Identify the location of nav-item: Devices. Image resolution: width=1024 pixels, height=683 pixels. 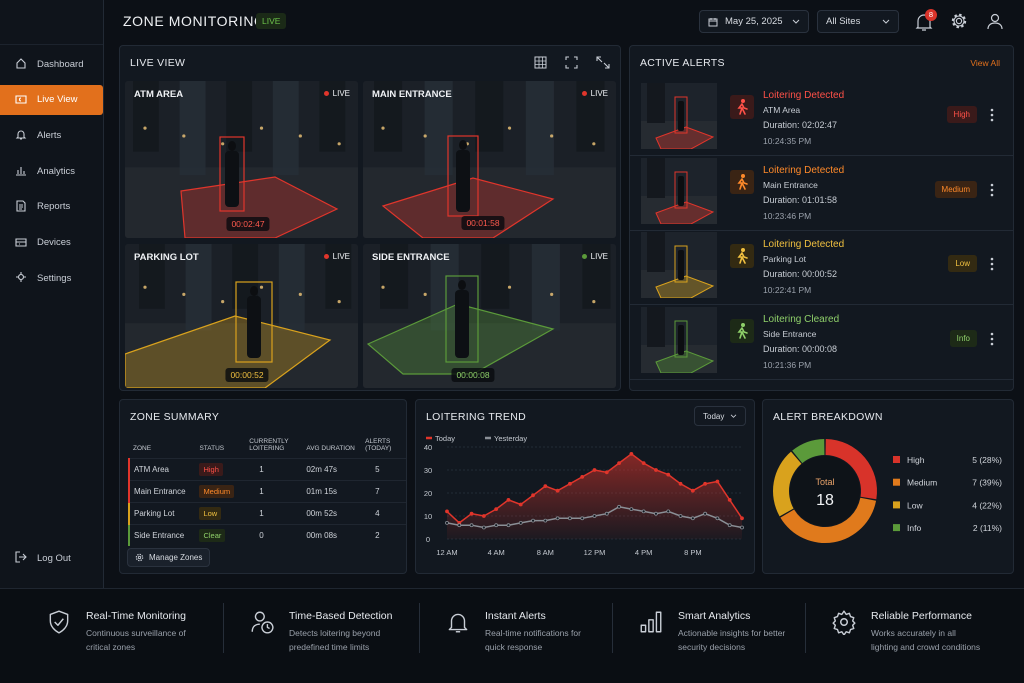
(51, 243).